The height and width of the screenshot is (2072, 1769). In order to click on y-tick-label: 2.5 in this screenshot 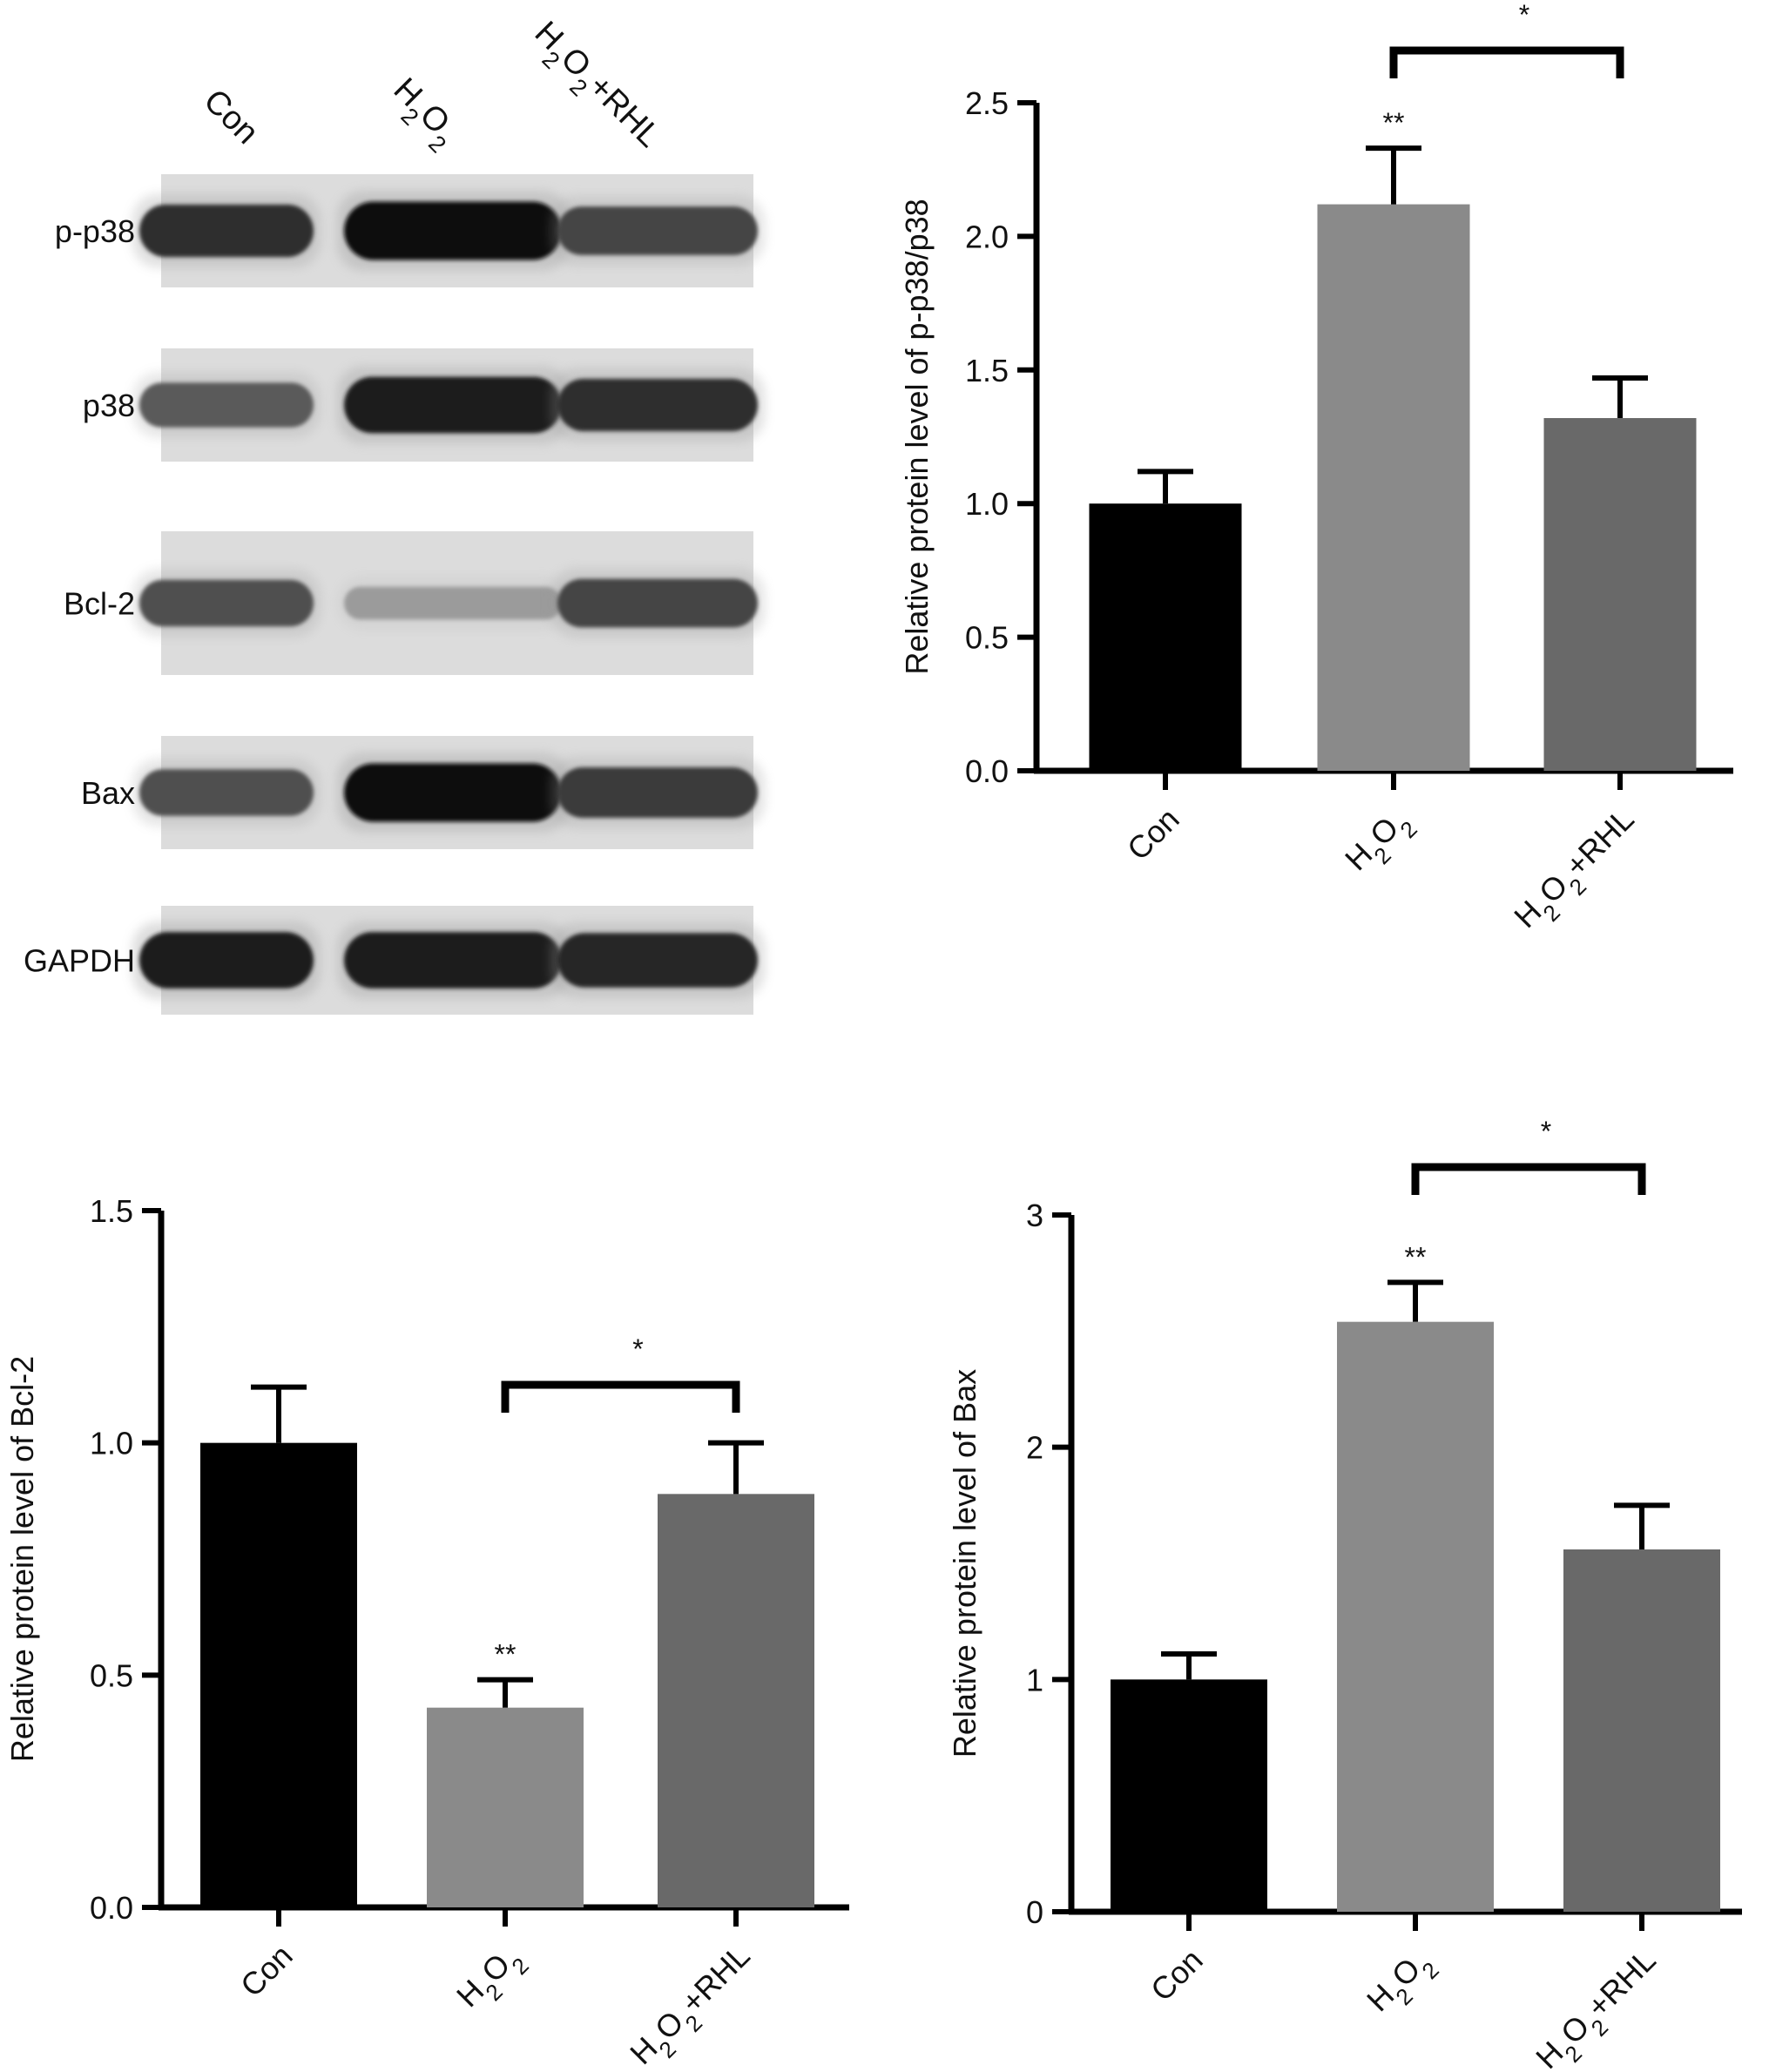, I will do `click(987, 103)`.